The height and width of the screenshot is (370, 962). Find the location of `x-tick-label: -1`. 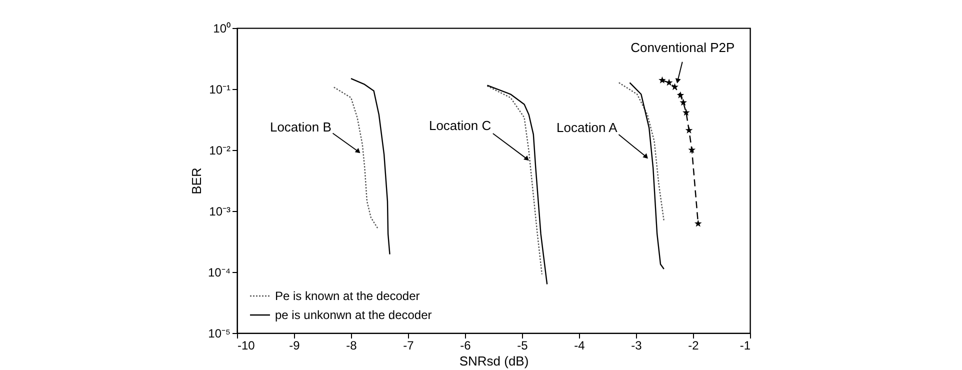

x-tick-label: -1 is located at coordinates (745, 345).